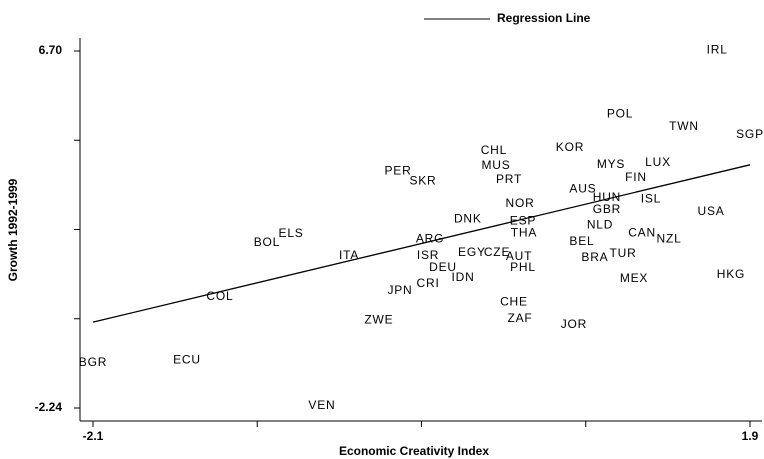 This screenshot has width=764, height=459. What do you see at coordinates (93, 436) in the screenshot?
I see `x-tick-label: -2.1` at bounding box center [93, 436].